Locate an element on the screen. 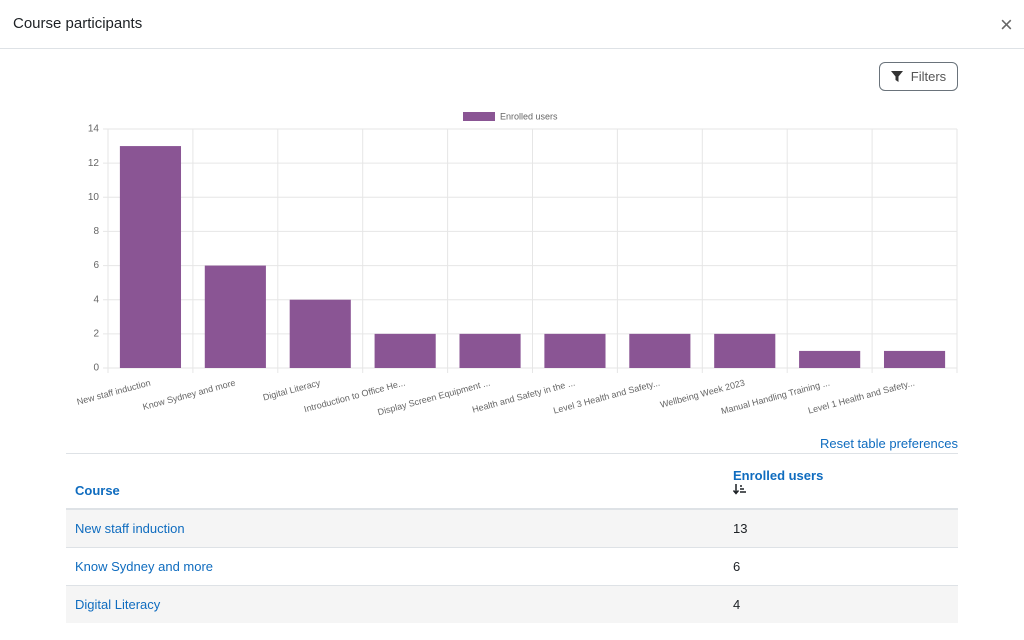 The height and width of the screenshot is (640, 1024). course-link: New staff induction is located at coordinates (395, 528).